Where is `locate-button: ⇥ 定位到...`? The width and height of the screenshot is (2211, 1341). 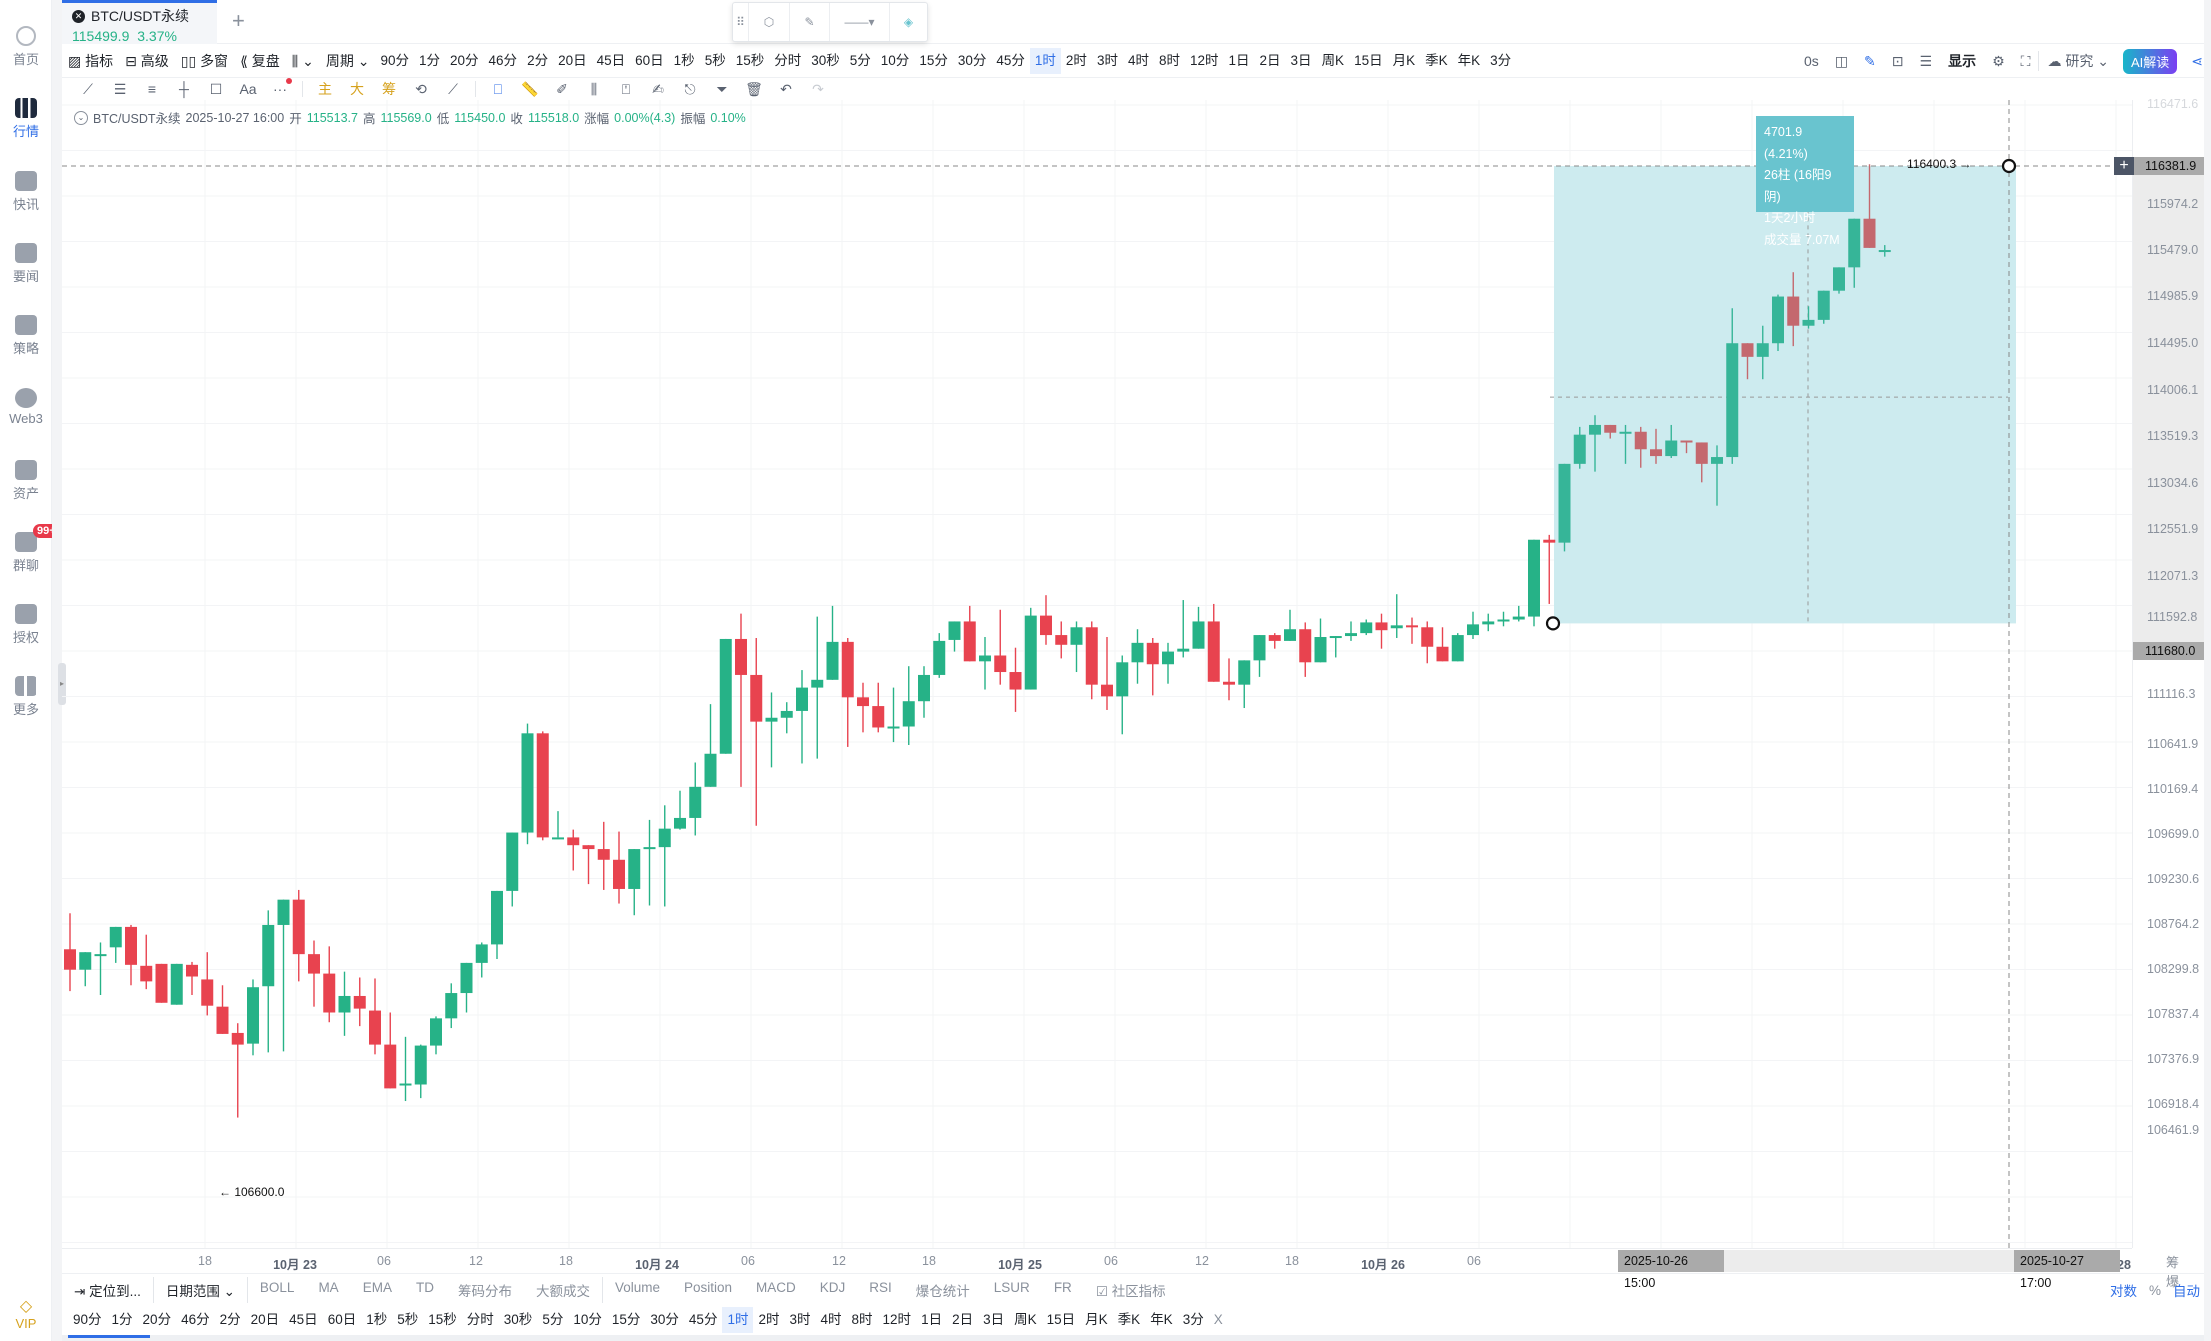
locate-button: ⇥ 定位到... is located at coordinates (107, 1290).